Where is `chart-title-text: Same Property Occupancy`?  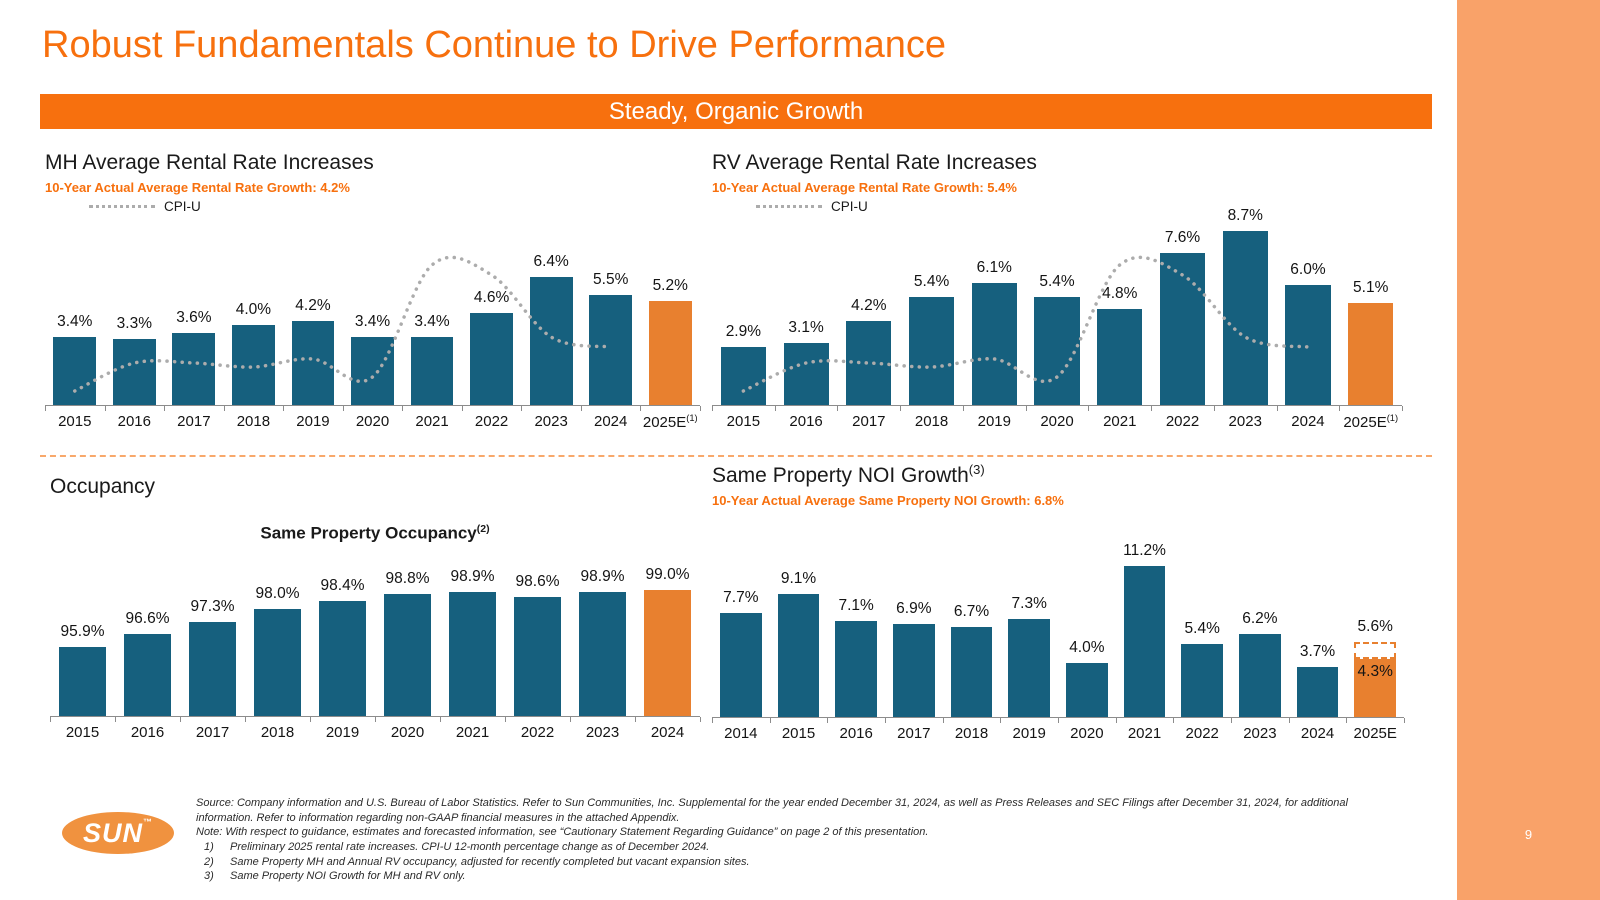 chart-title-text: Same Property Occupancy is located at coordinates (368, 533).